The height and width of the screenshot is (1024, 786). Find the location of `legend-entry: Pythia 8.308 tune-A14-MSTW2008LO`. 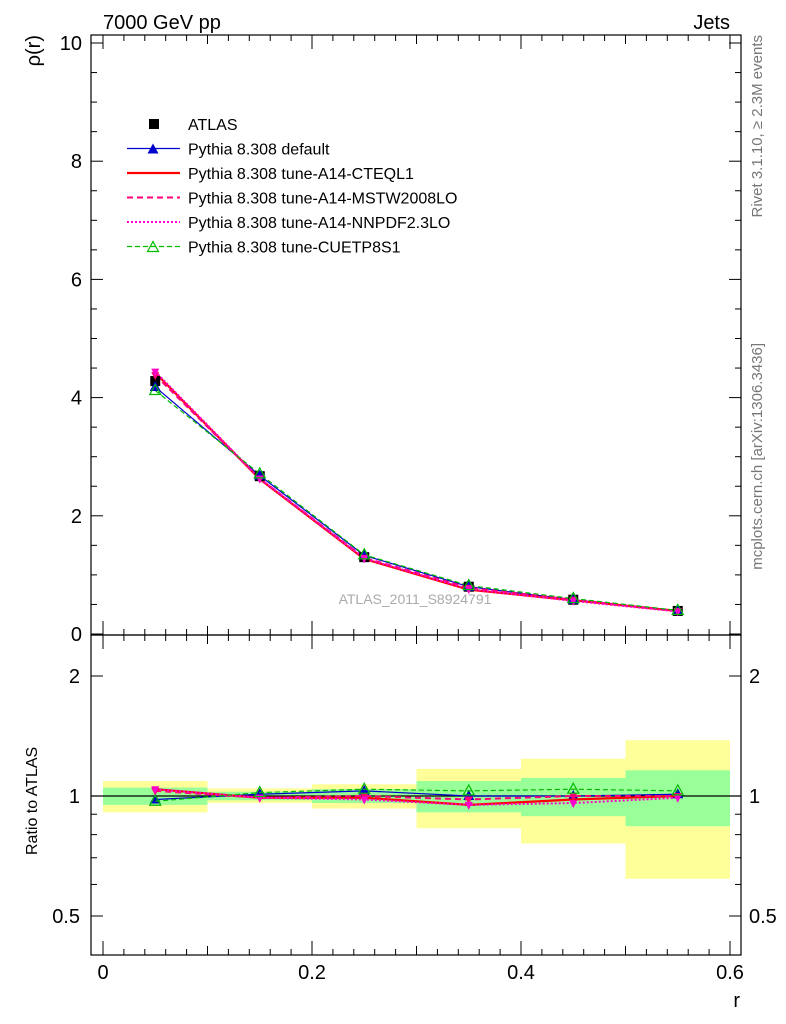

legend-entry: Pythia 8.308 tune-A14-MSTW2008LO is located at coordinates (292, 199).